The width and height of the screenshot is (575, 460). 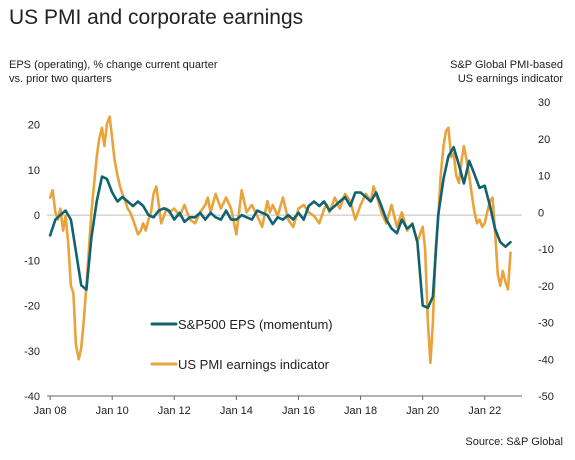 What do you see at coordinates (156, 17) in the screenshot?
I see `chart-title: US PMI and corporate earnings` at bounding box center [156, 17].